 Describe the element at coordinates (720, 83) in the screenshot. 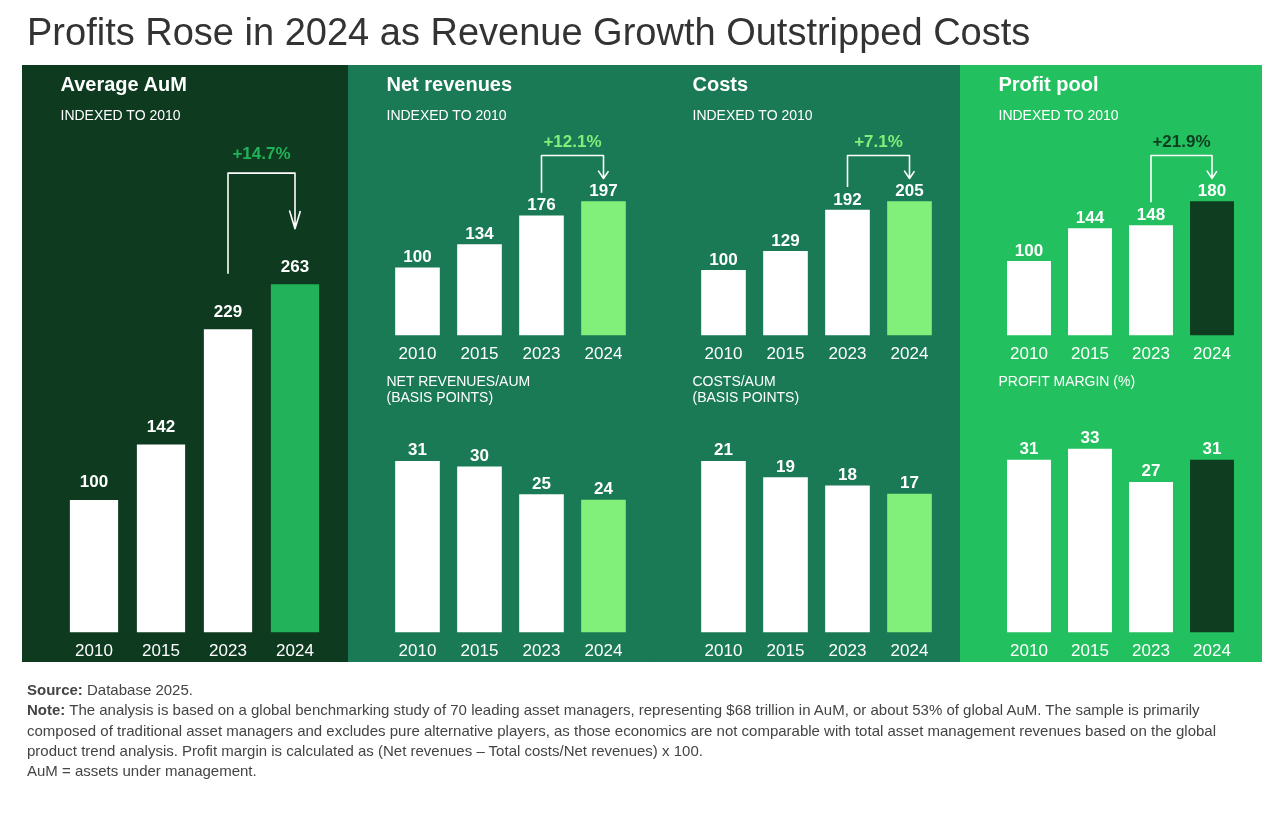

I see `chart-title: Costs` at that location.